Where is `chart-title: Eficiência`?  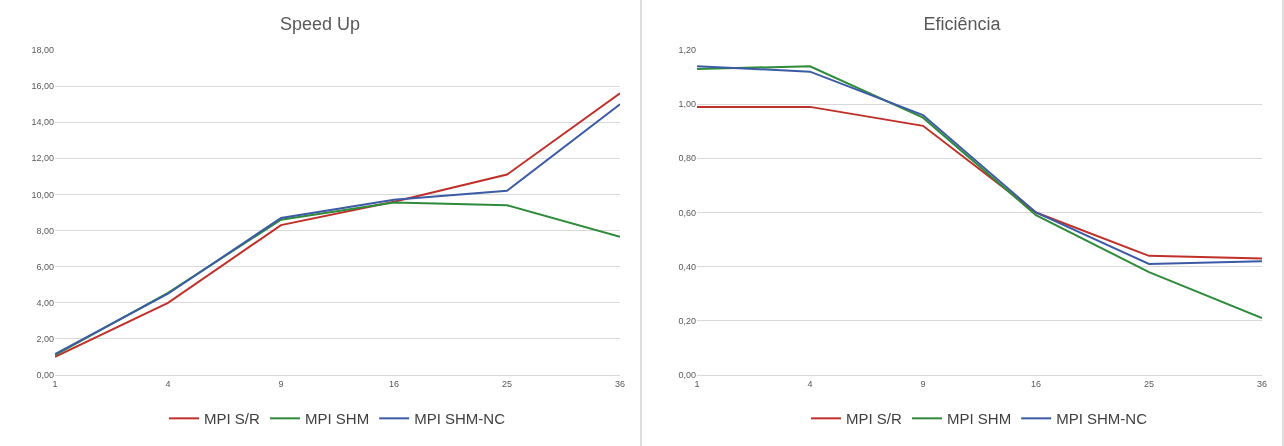
chart-title: Eficiência is located at coordinates (962, 24).